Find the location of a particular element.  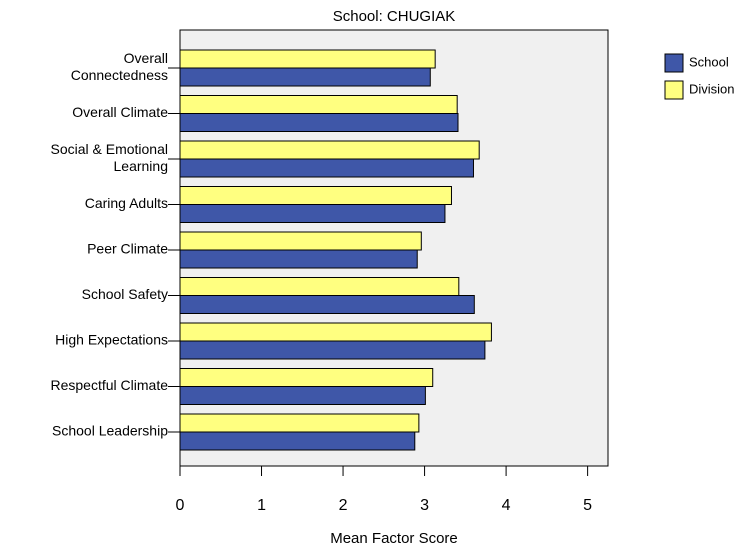

legend-label: School is located at coordinates (709, 61).